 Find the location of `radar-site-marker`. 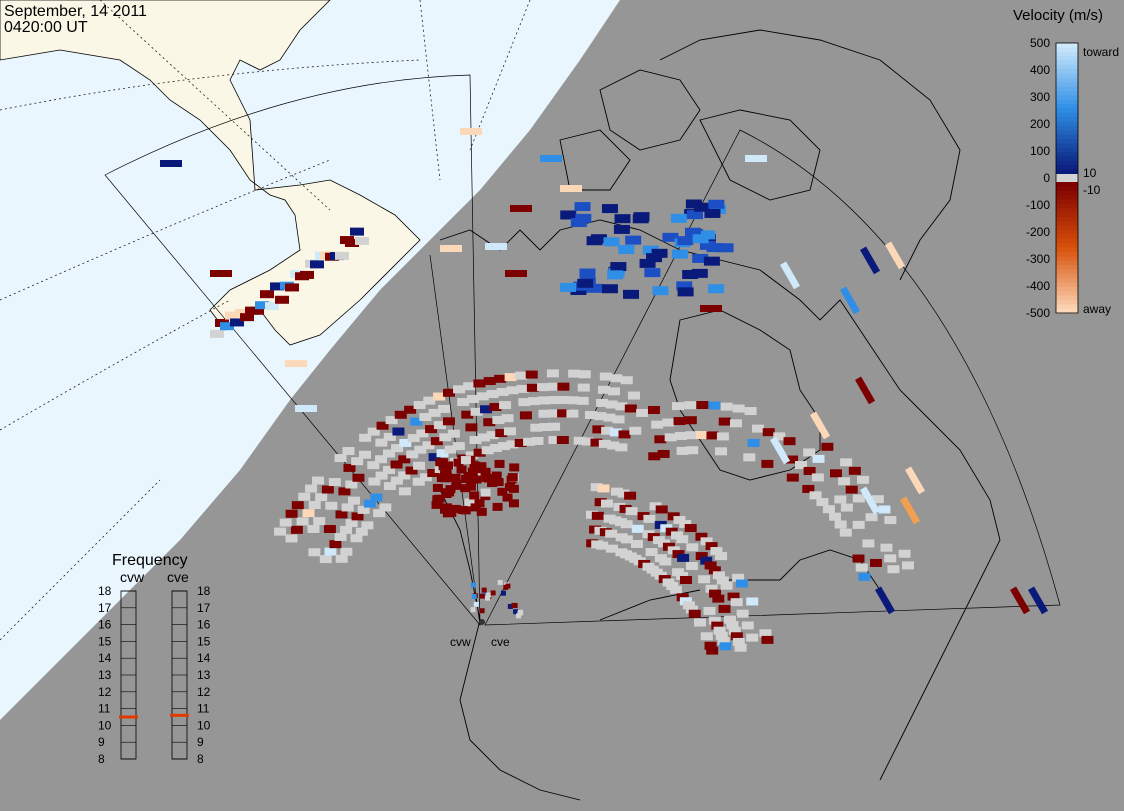

radar-site-marker is located at coordinates (482, 622).